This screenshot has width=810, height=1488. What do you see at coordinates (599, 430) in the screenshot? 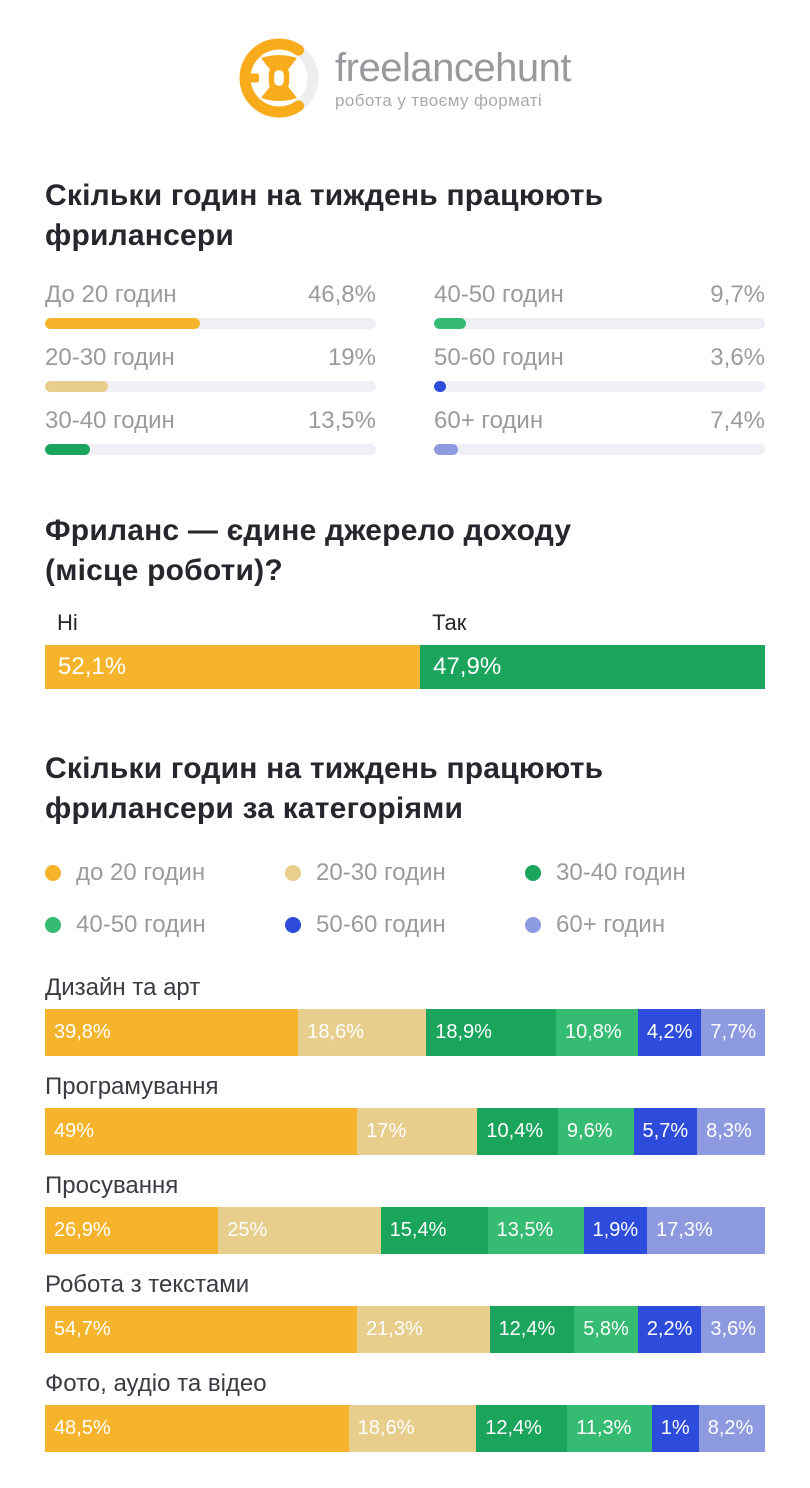
I see `hour-range-row: 60+ годин 7,4%` at bounding box center [599, 430].